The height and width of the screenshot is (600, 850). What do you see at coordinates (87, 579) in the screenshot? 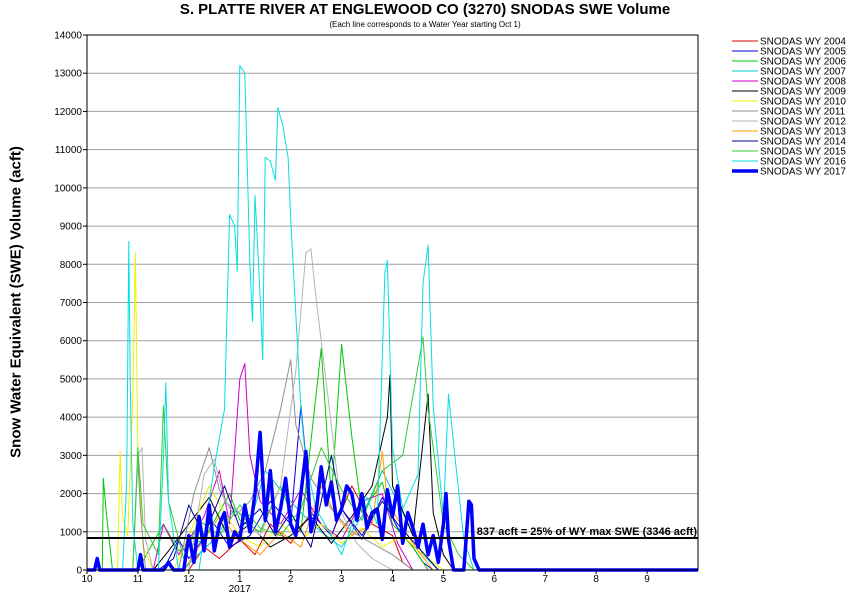
I see `x-tick-label: 10` at bounding box center [87, 579].